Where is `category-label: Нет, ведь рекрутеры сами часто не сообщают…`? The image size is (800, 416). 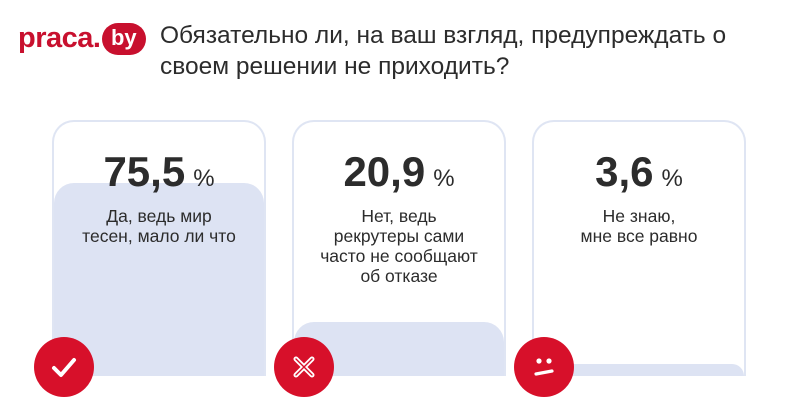 category-label: Нет, ведь рекрутеры сами часто не сообщают… is located at coordinates (399, 246).